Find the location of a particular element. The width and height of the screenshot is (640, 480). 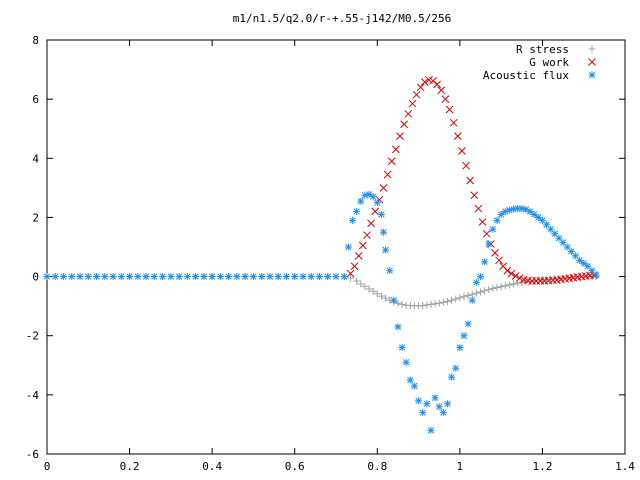

x-tick-label: 1 is located at coordinates (460, 466).